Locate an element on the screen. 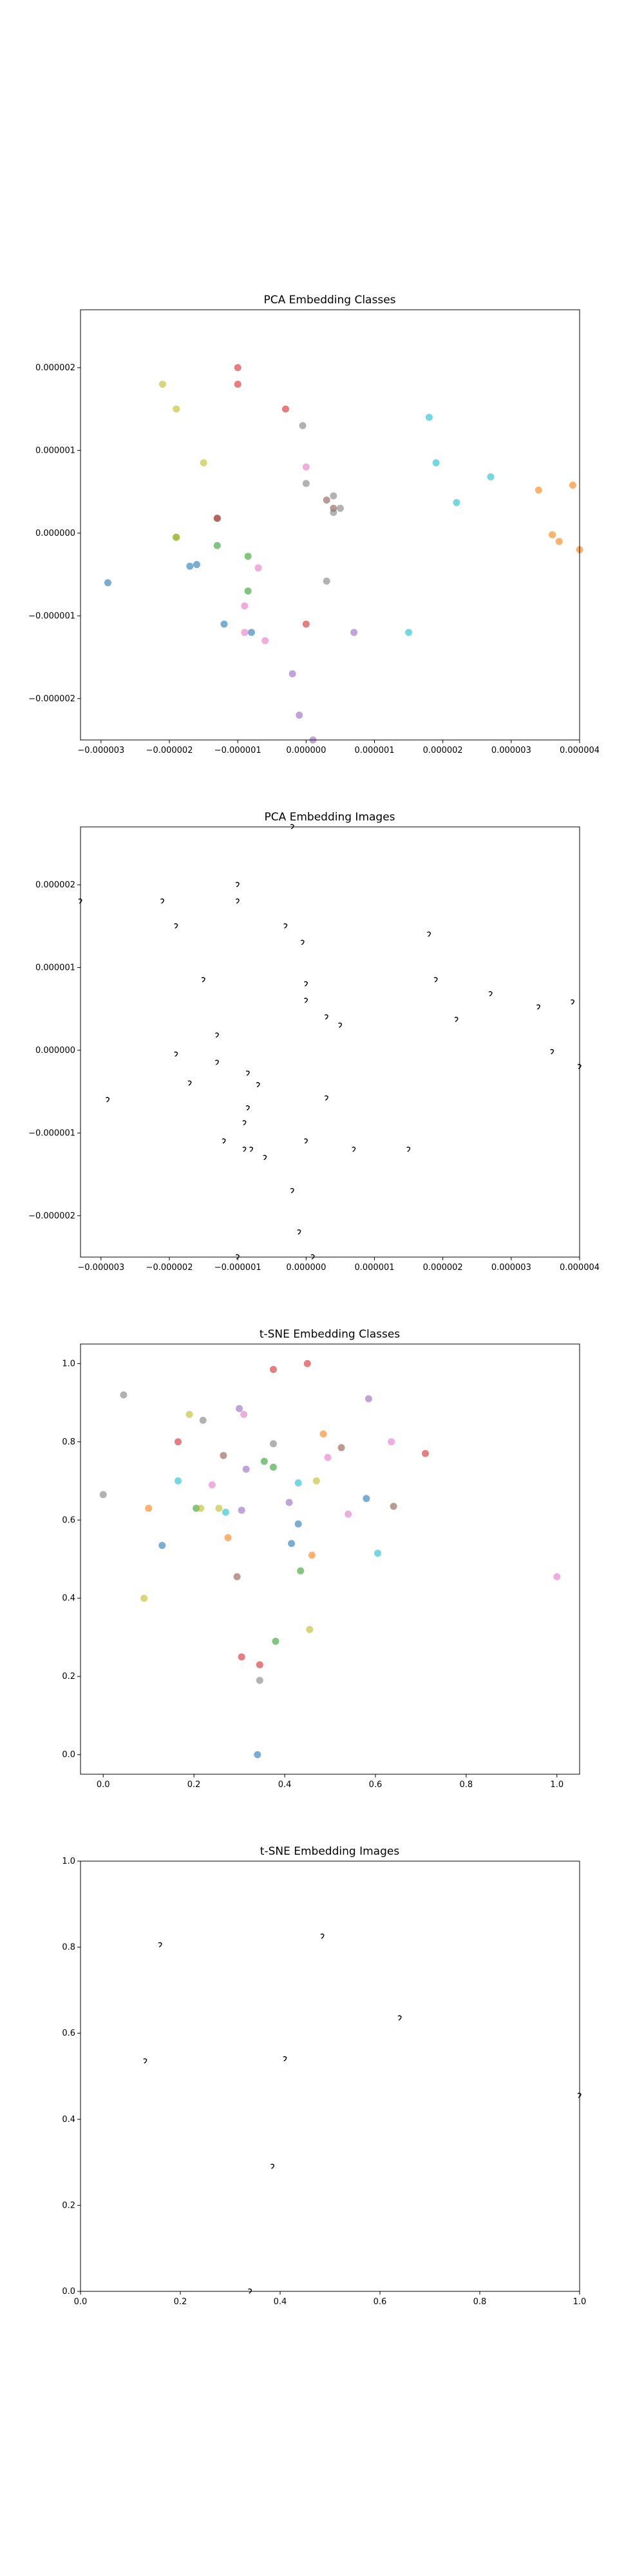  x-tick-label: −0.000003 is located at coordinates (100, 1268).